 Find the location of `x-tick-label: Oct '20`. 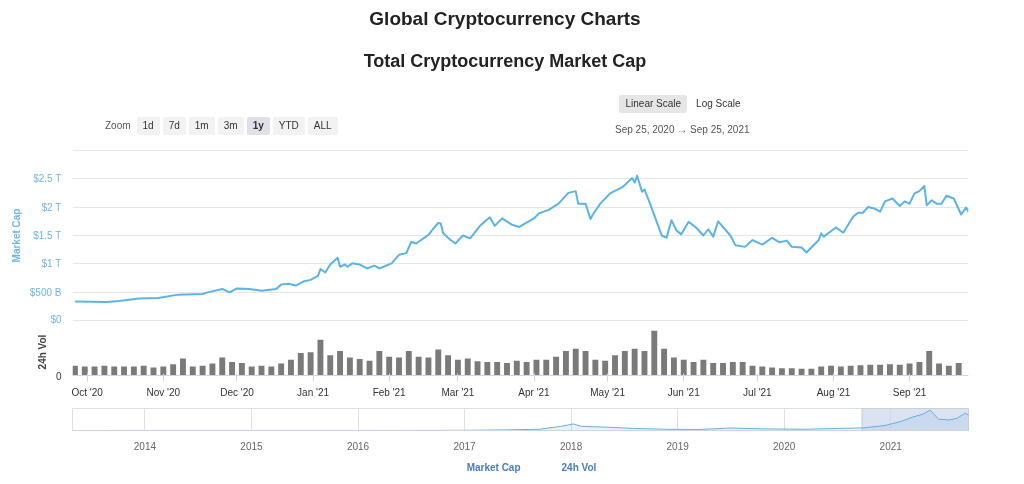

x-tick-label: Oct '20 is located at coordinates (87, 392).